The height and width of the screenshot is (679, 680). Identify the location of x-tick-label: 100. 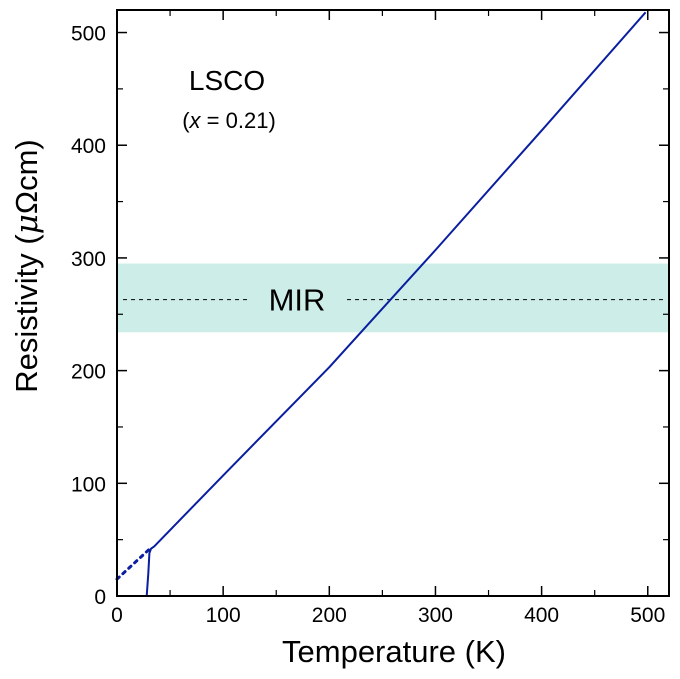
(223, 615).